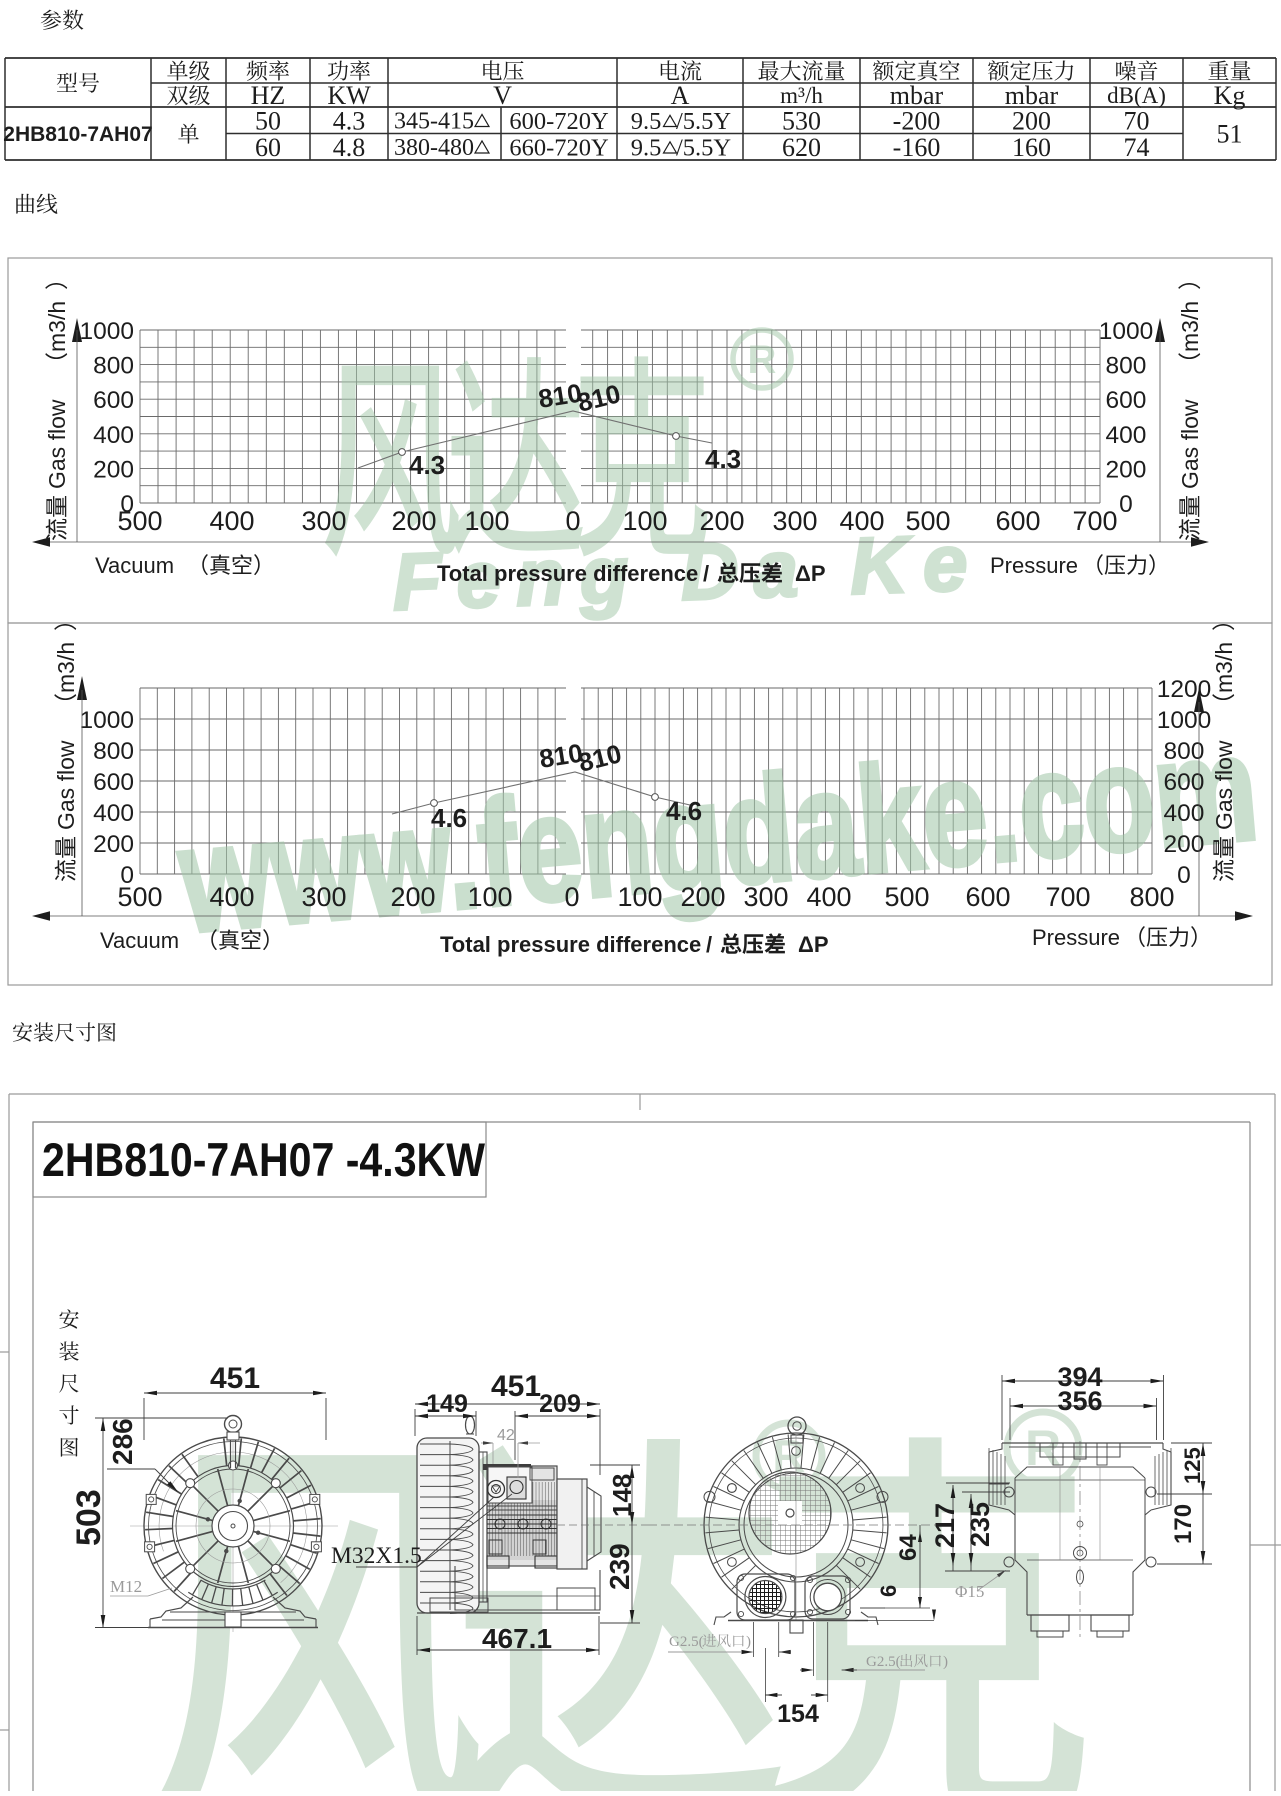  What do you see at coordinates (908, 1547) in the screenshot?
I see `svg-text: 64` at bounding box center [908, 1547].